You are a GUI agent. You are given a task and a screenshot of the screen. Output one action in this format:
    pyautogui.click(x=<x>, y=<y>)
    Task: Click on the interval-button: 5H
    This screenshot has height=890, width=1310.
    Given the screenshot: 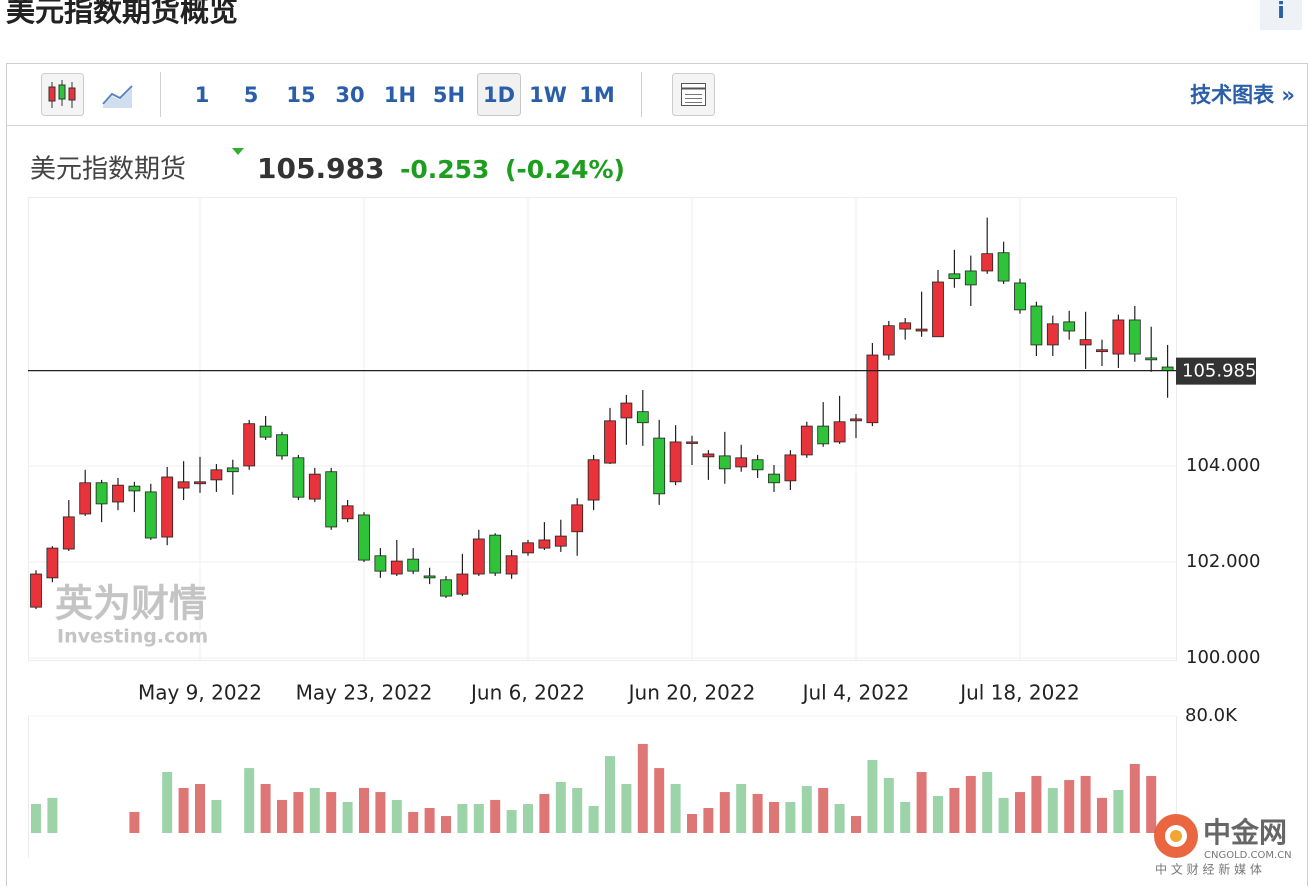 What is the action you would take?
    pyautogui.click(x=449, y=95)
    